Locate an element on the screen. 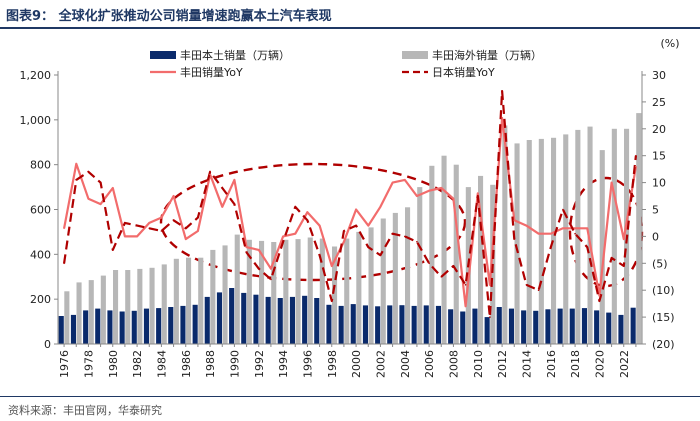 This screenshot has width=700, height=421. bar-domestic-1977 is located at coordinates (73, 329).